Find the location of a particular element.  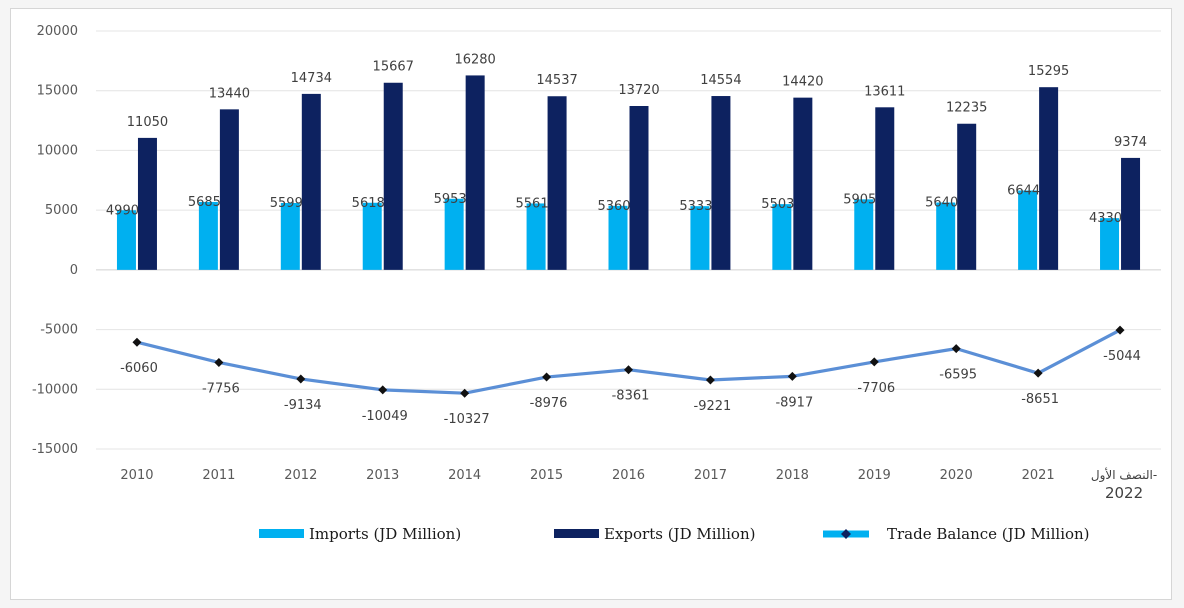

imports-data-label: 5503 is located at coordinates (777, 204).